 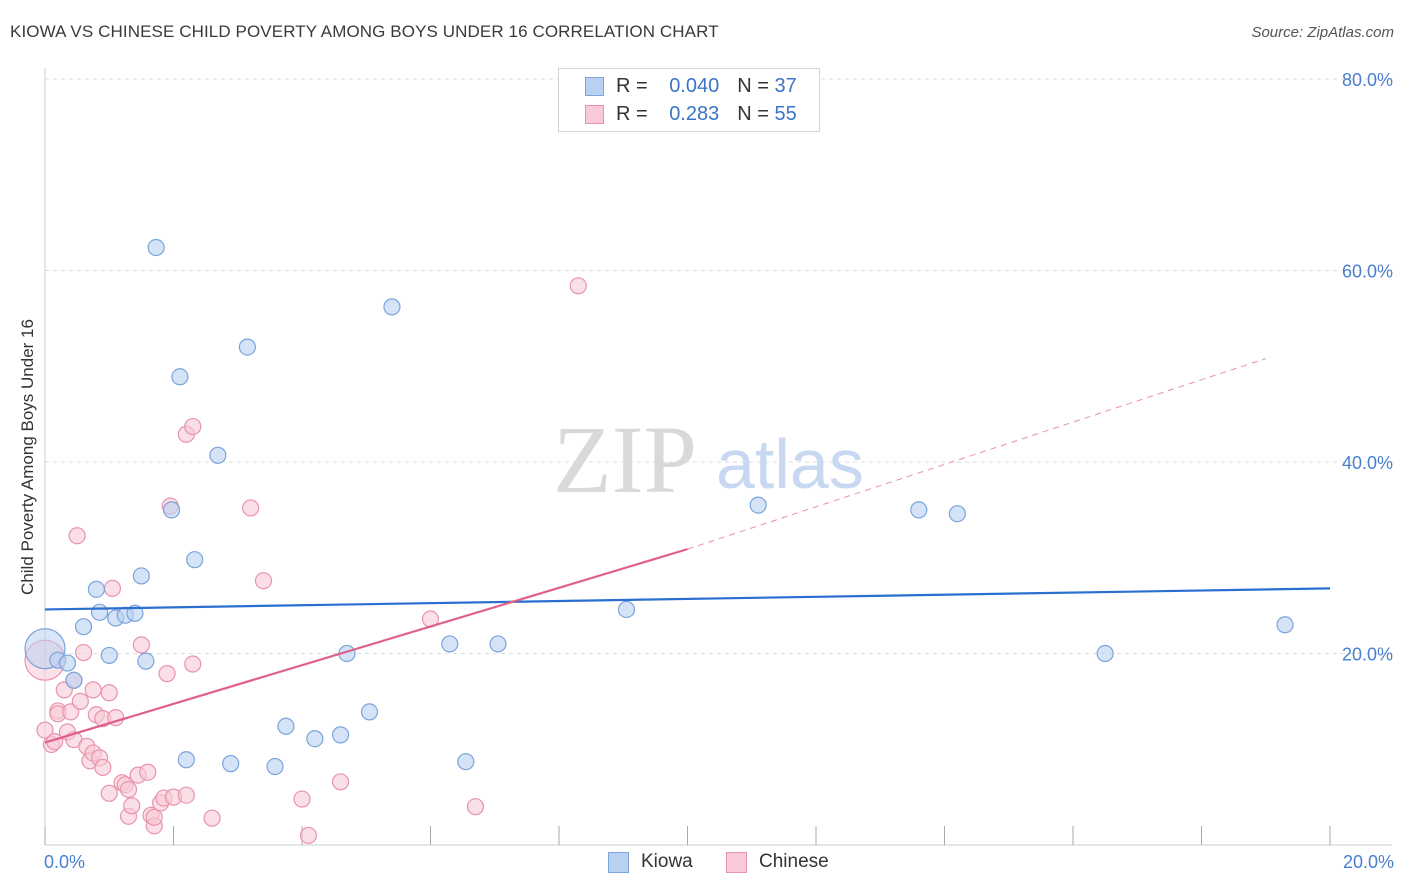 I want to click on x-tick-label-min: 0.0%, so click(x=65, y=862).